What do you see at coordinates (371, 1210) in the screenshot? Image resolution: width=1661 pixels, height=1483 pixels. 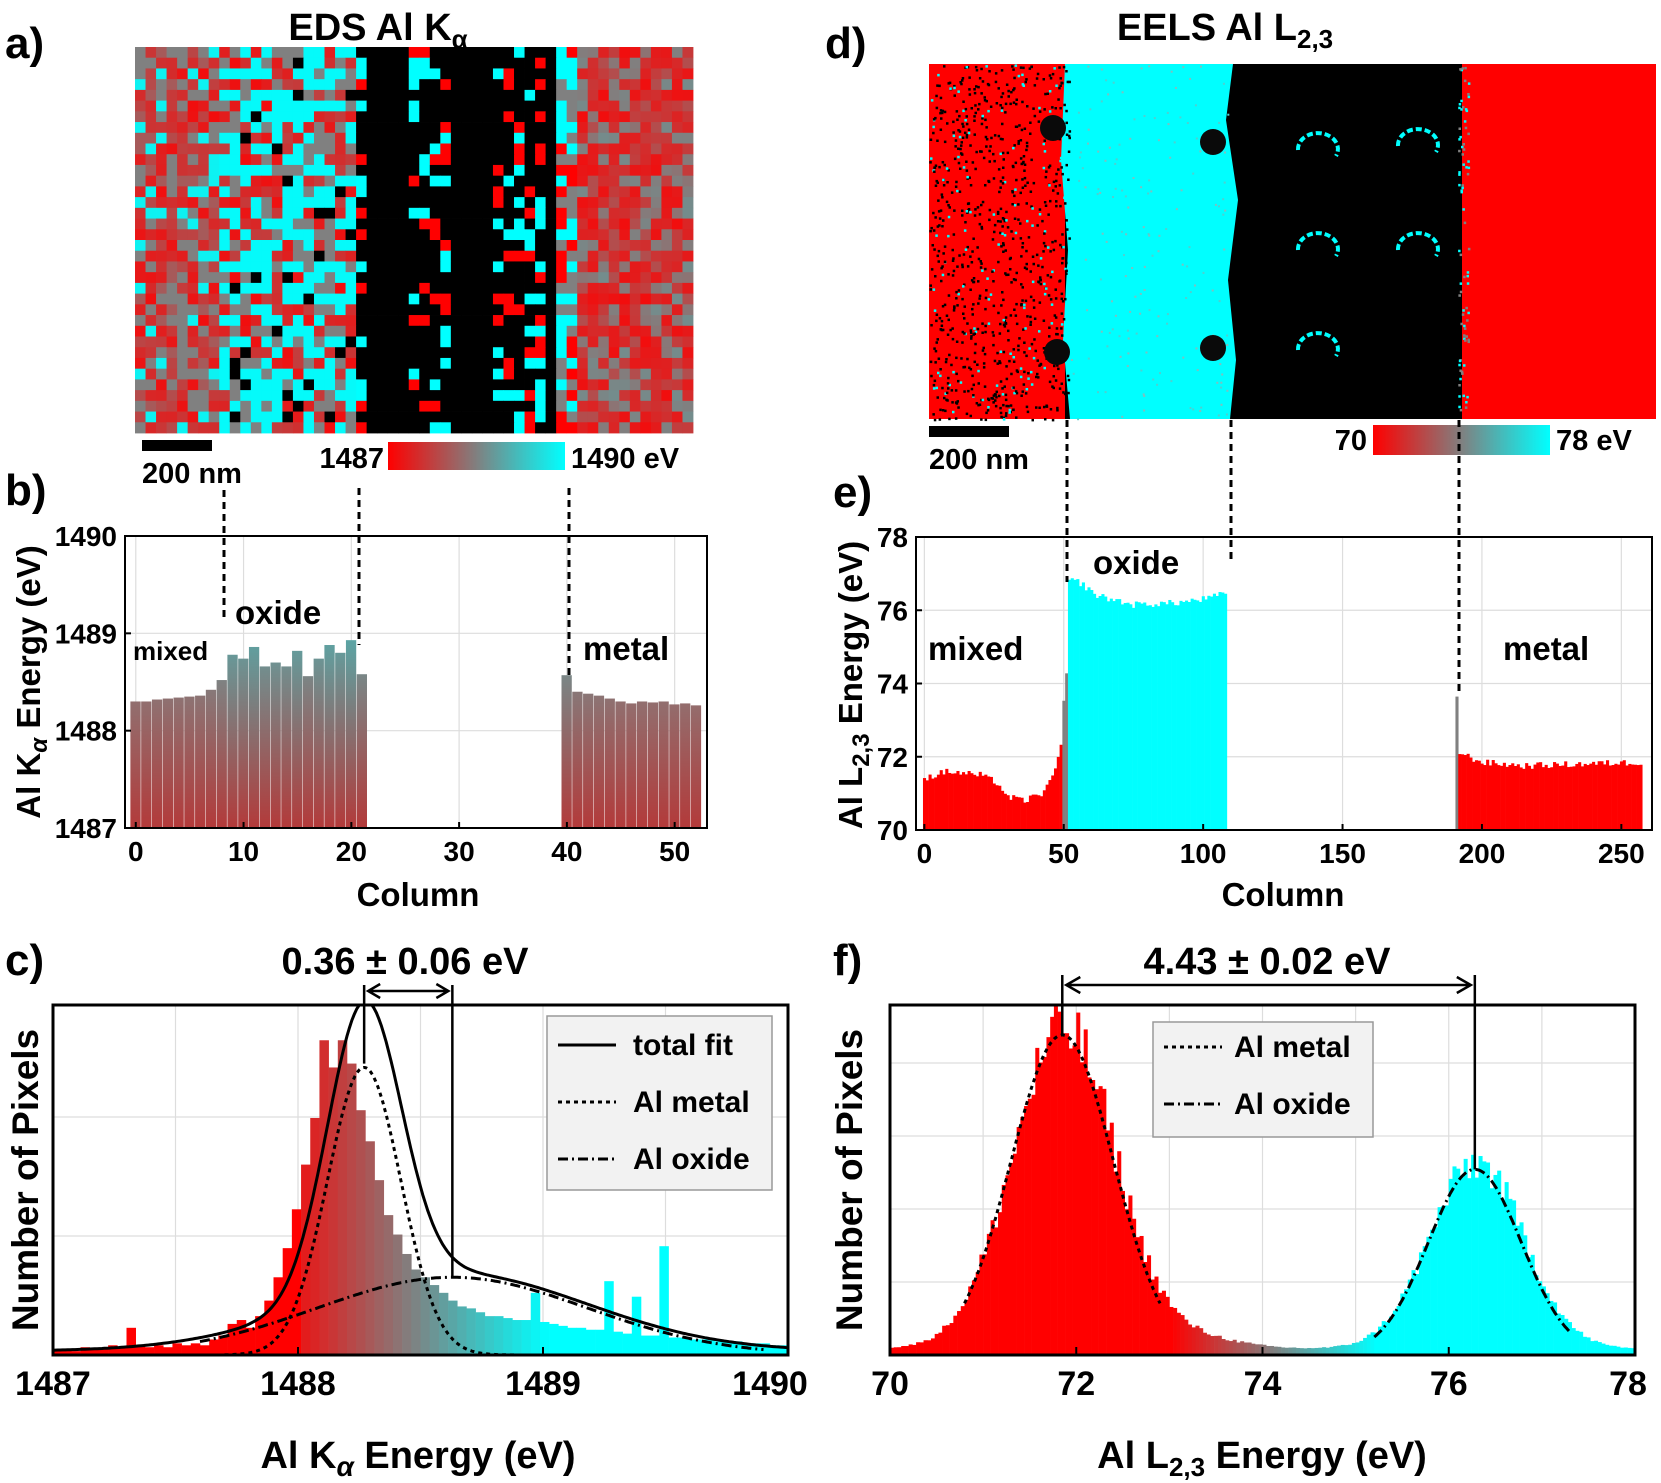 I see `fit-metal-c` at bounding box center [371, 1210].